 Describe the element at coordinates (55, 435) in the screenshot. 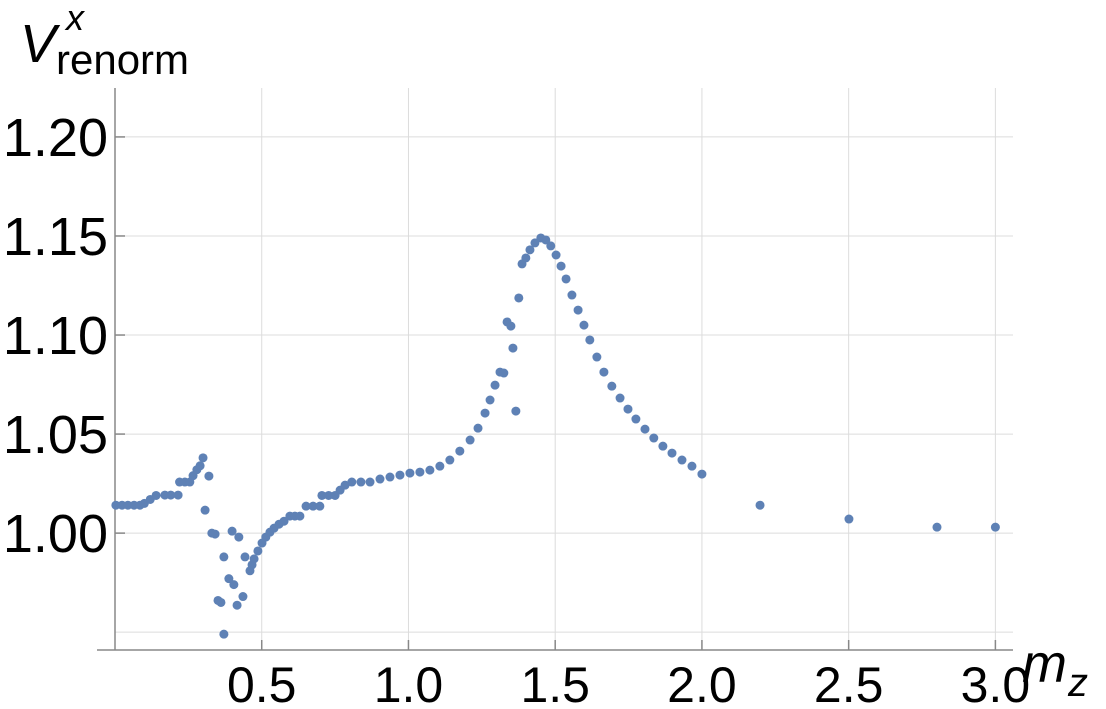

I see `y-tick-label: 1.05` at that location.